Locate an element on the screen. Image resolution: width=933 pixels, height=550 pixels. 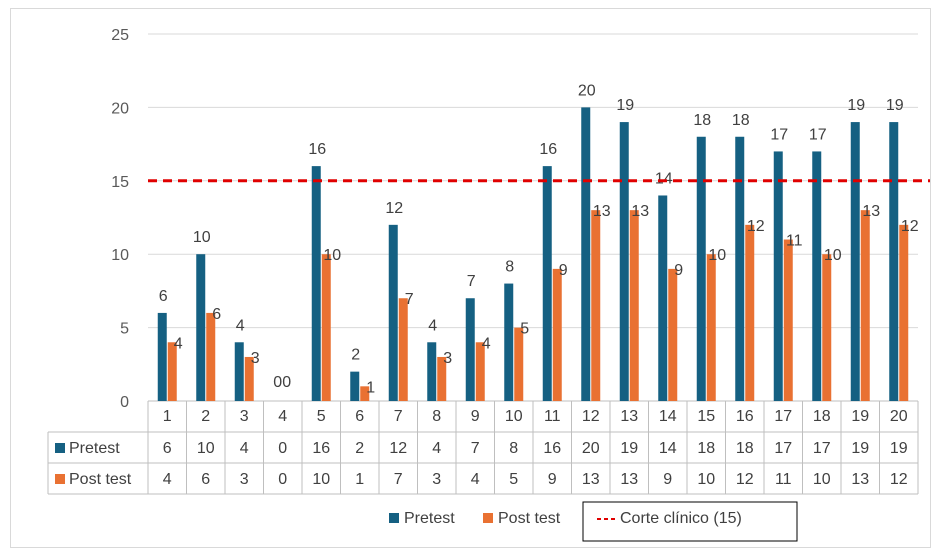
table-cell: 1 is located at coordinates (359, 479).